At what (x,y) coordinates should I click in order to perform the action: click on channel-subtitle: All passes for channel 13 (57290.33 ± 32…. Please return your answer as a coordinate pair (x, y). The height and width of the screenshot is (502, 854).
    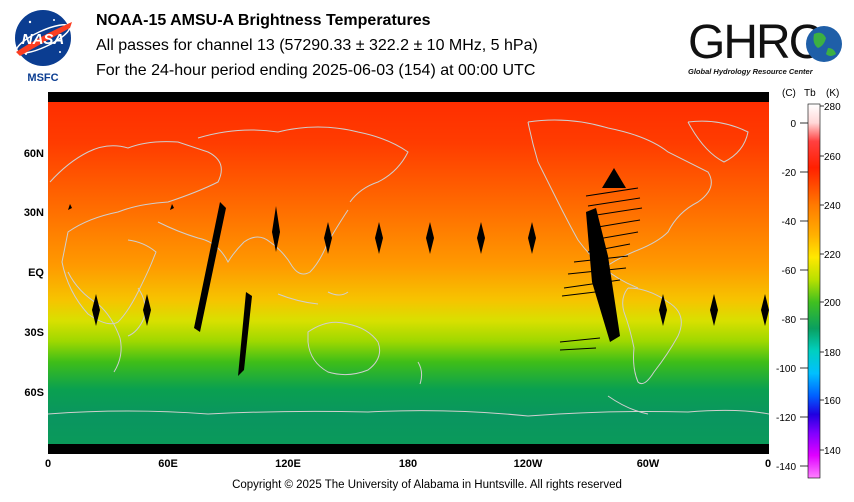
    Looking at the image, I should click on (317, 45).